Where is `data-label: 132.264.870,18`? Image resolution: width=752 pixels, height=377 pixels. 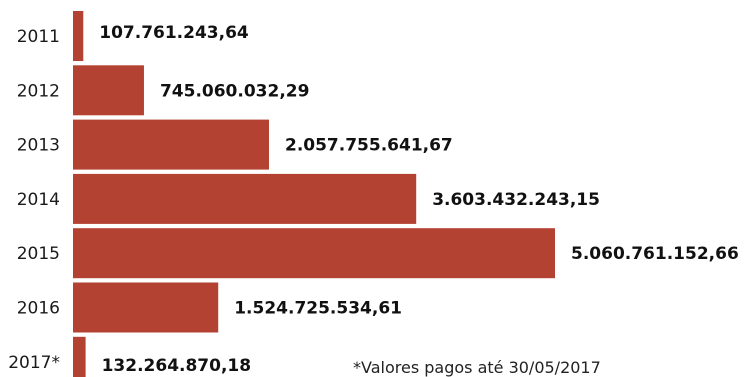 data-label: 132.264.870,18 is located at coordinates (177, 366).